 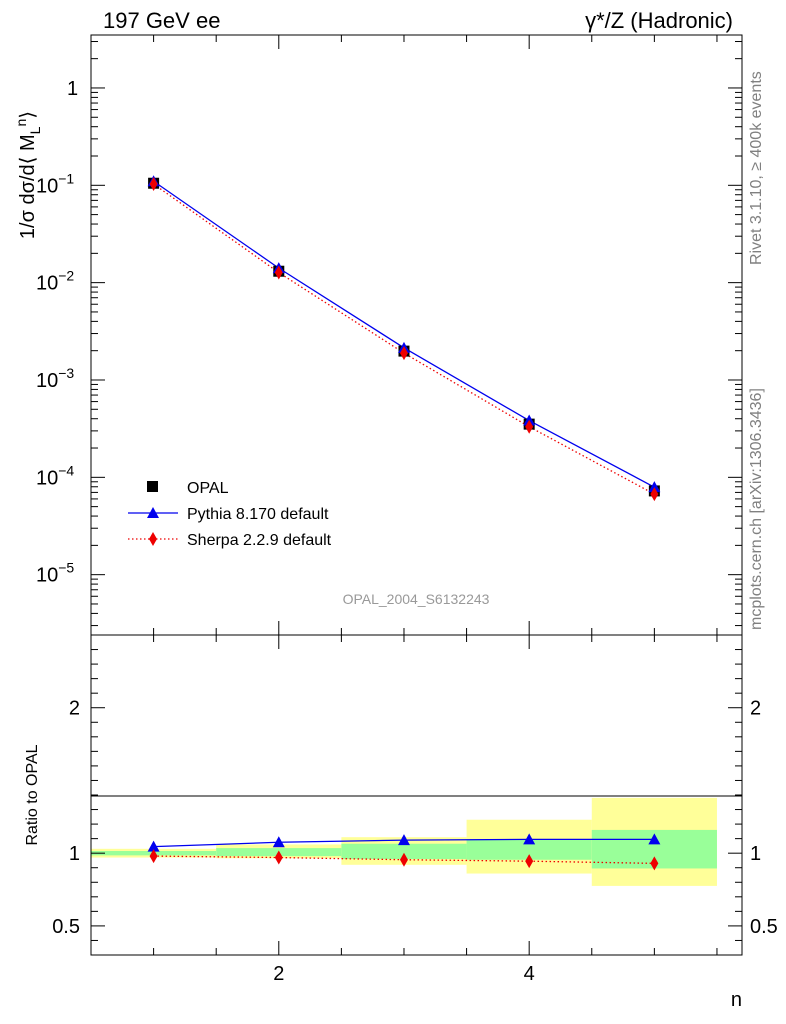 What do you see at coordinates (736, 1000) in the screenshot?
I see `x-axis-label: n` at bounding box center [736, 1000].